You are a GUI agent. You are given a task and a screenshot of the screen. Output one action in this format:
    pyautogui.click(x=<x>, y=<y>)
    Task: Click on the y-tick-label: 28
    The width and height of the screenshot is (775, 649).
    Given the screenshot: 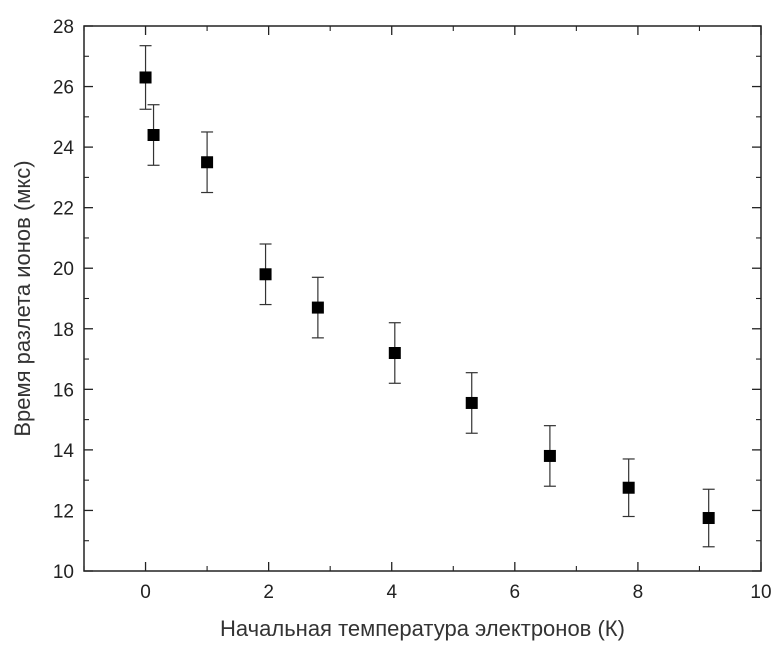 What is the action you would take?
    pyautogui.click(x=63, y=27)
    